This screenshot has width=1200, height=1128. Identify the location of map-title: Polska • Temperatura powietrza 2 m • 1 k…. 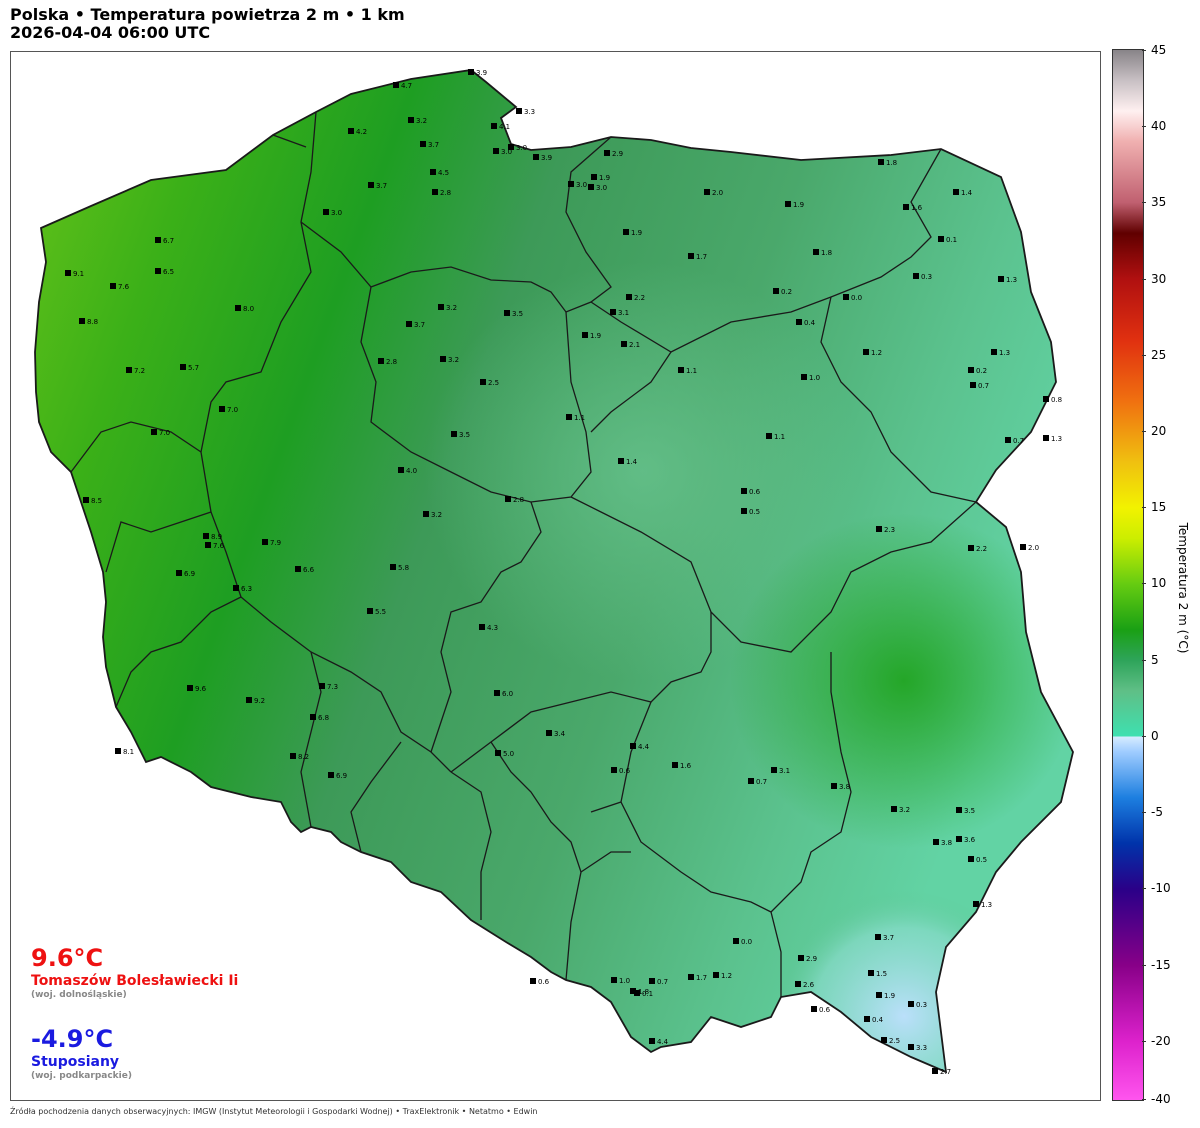
(207, 24).